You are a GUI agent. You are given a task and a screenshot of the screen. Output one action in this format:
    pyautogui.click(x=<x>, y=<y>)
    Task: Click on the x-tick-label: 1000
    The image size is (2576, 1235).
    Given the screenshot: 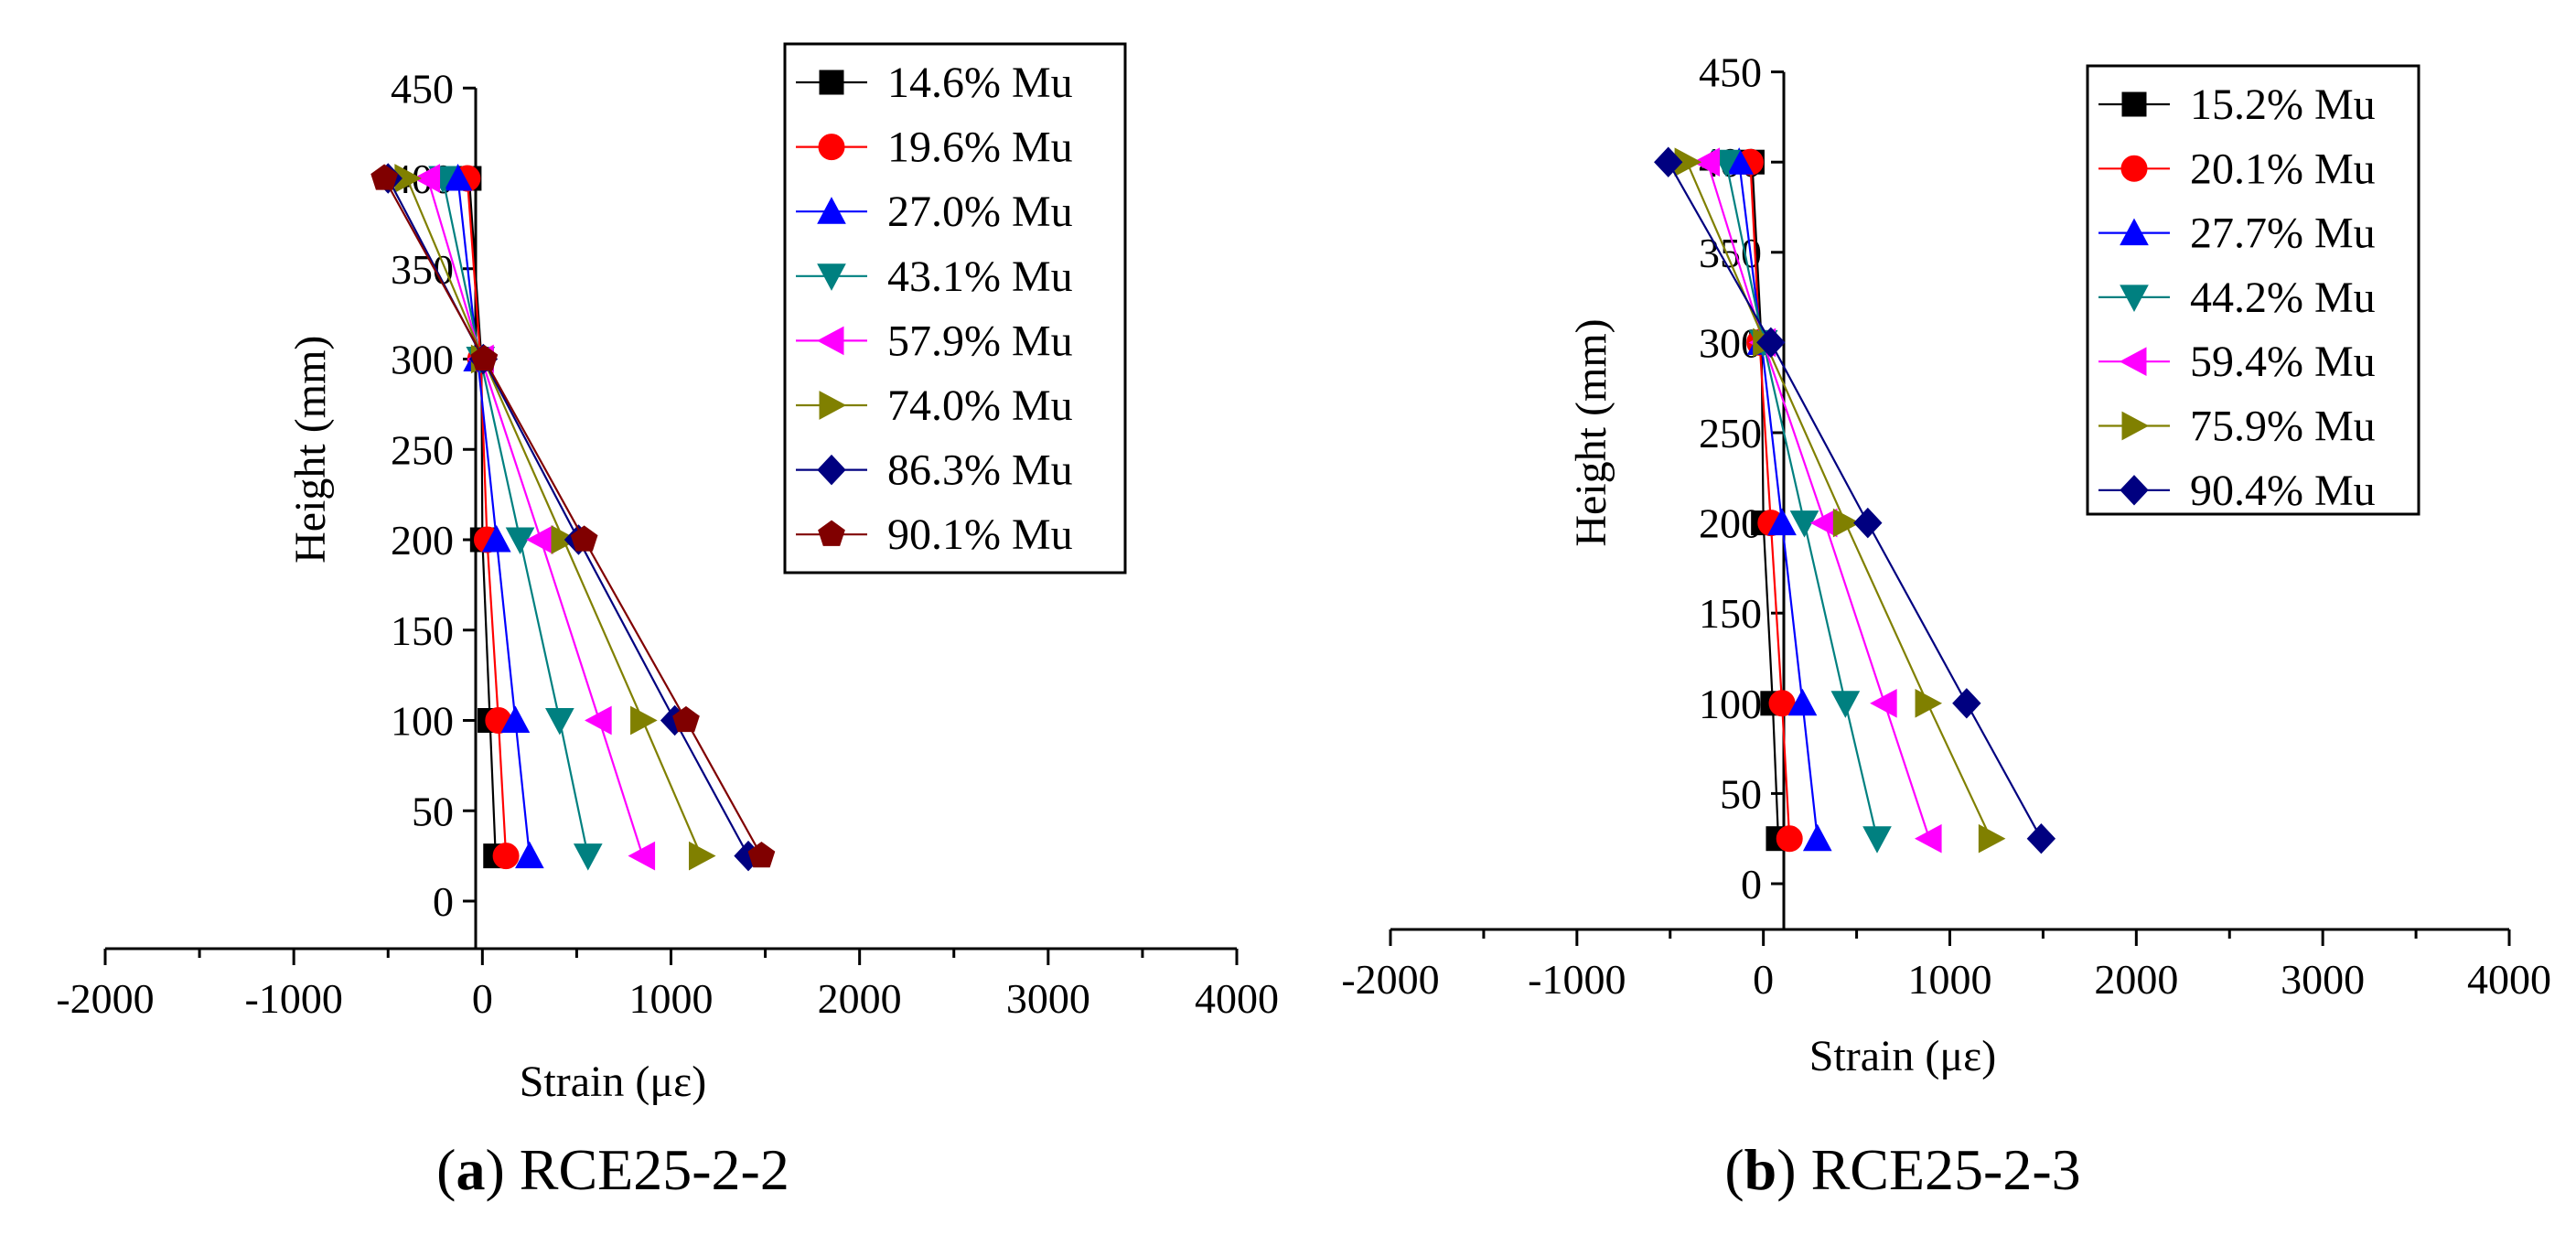 What is the action you would take?
    pyautogui.click(x=1950, y=980)
    